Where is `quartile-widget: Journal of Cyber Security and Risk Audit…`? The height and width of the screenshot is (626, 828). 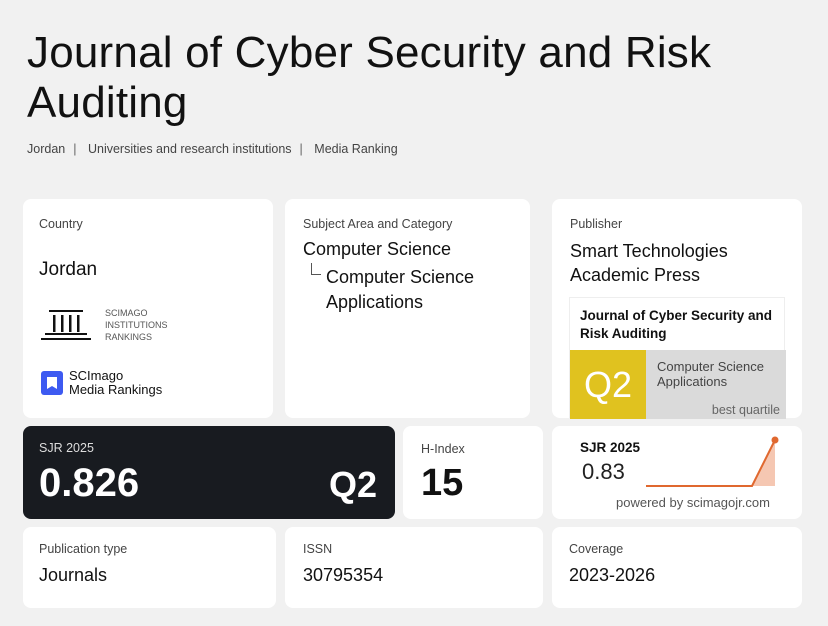
quartile-widget: Journal of Cyber Security and Risk Audit… is located at coordinates (677, 358).